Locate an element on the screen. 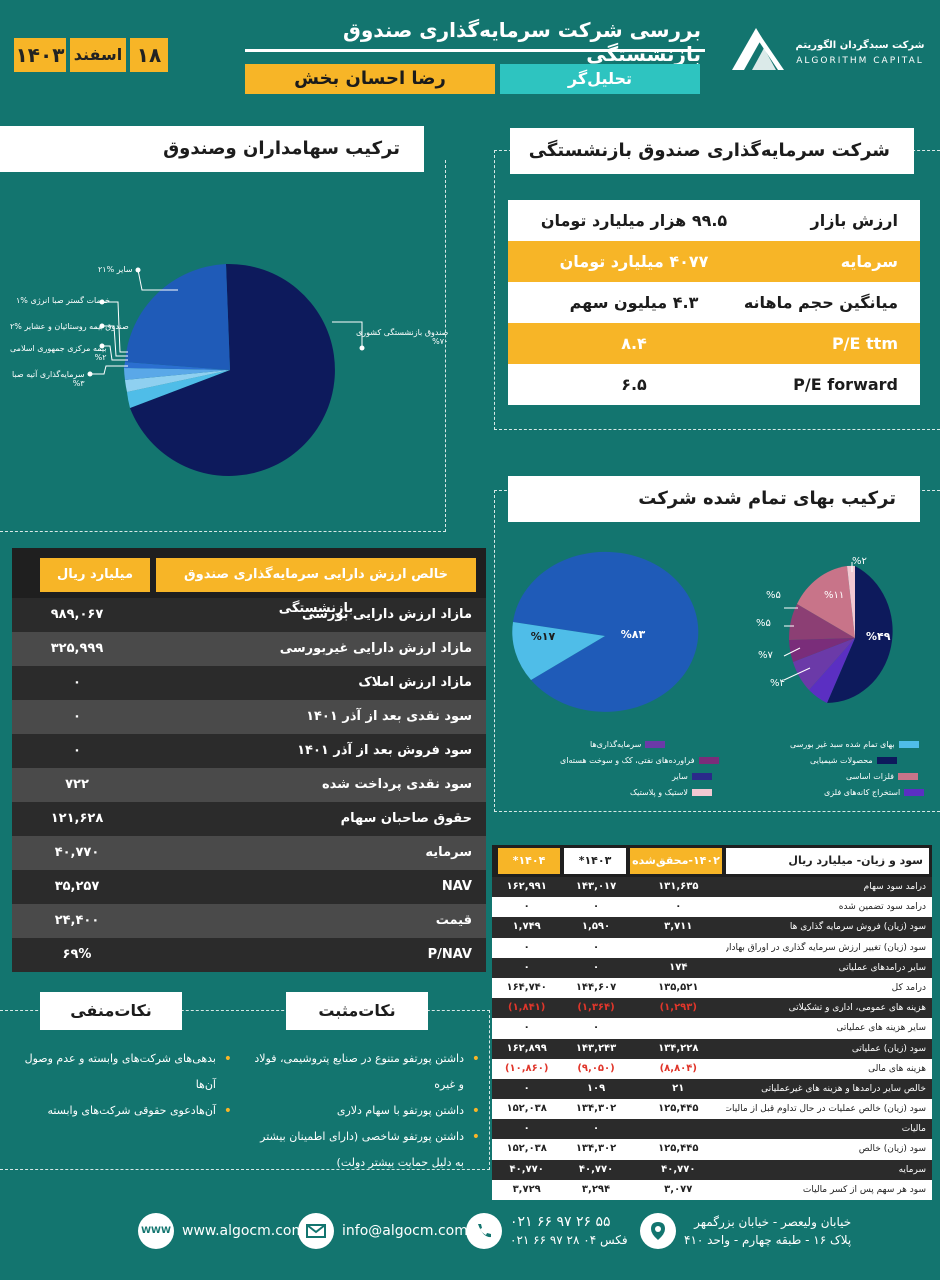  table-row: سایر هزینه های عملیاتی ۰ ۰ is located at coordinates (712, 1028).